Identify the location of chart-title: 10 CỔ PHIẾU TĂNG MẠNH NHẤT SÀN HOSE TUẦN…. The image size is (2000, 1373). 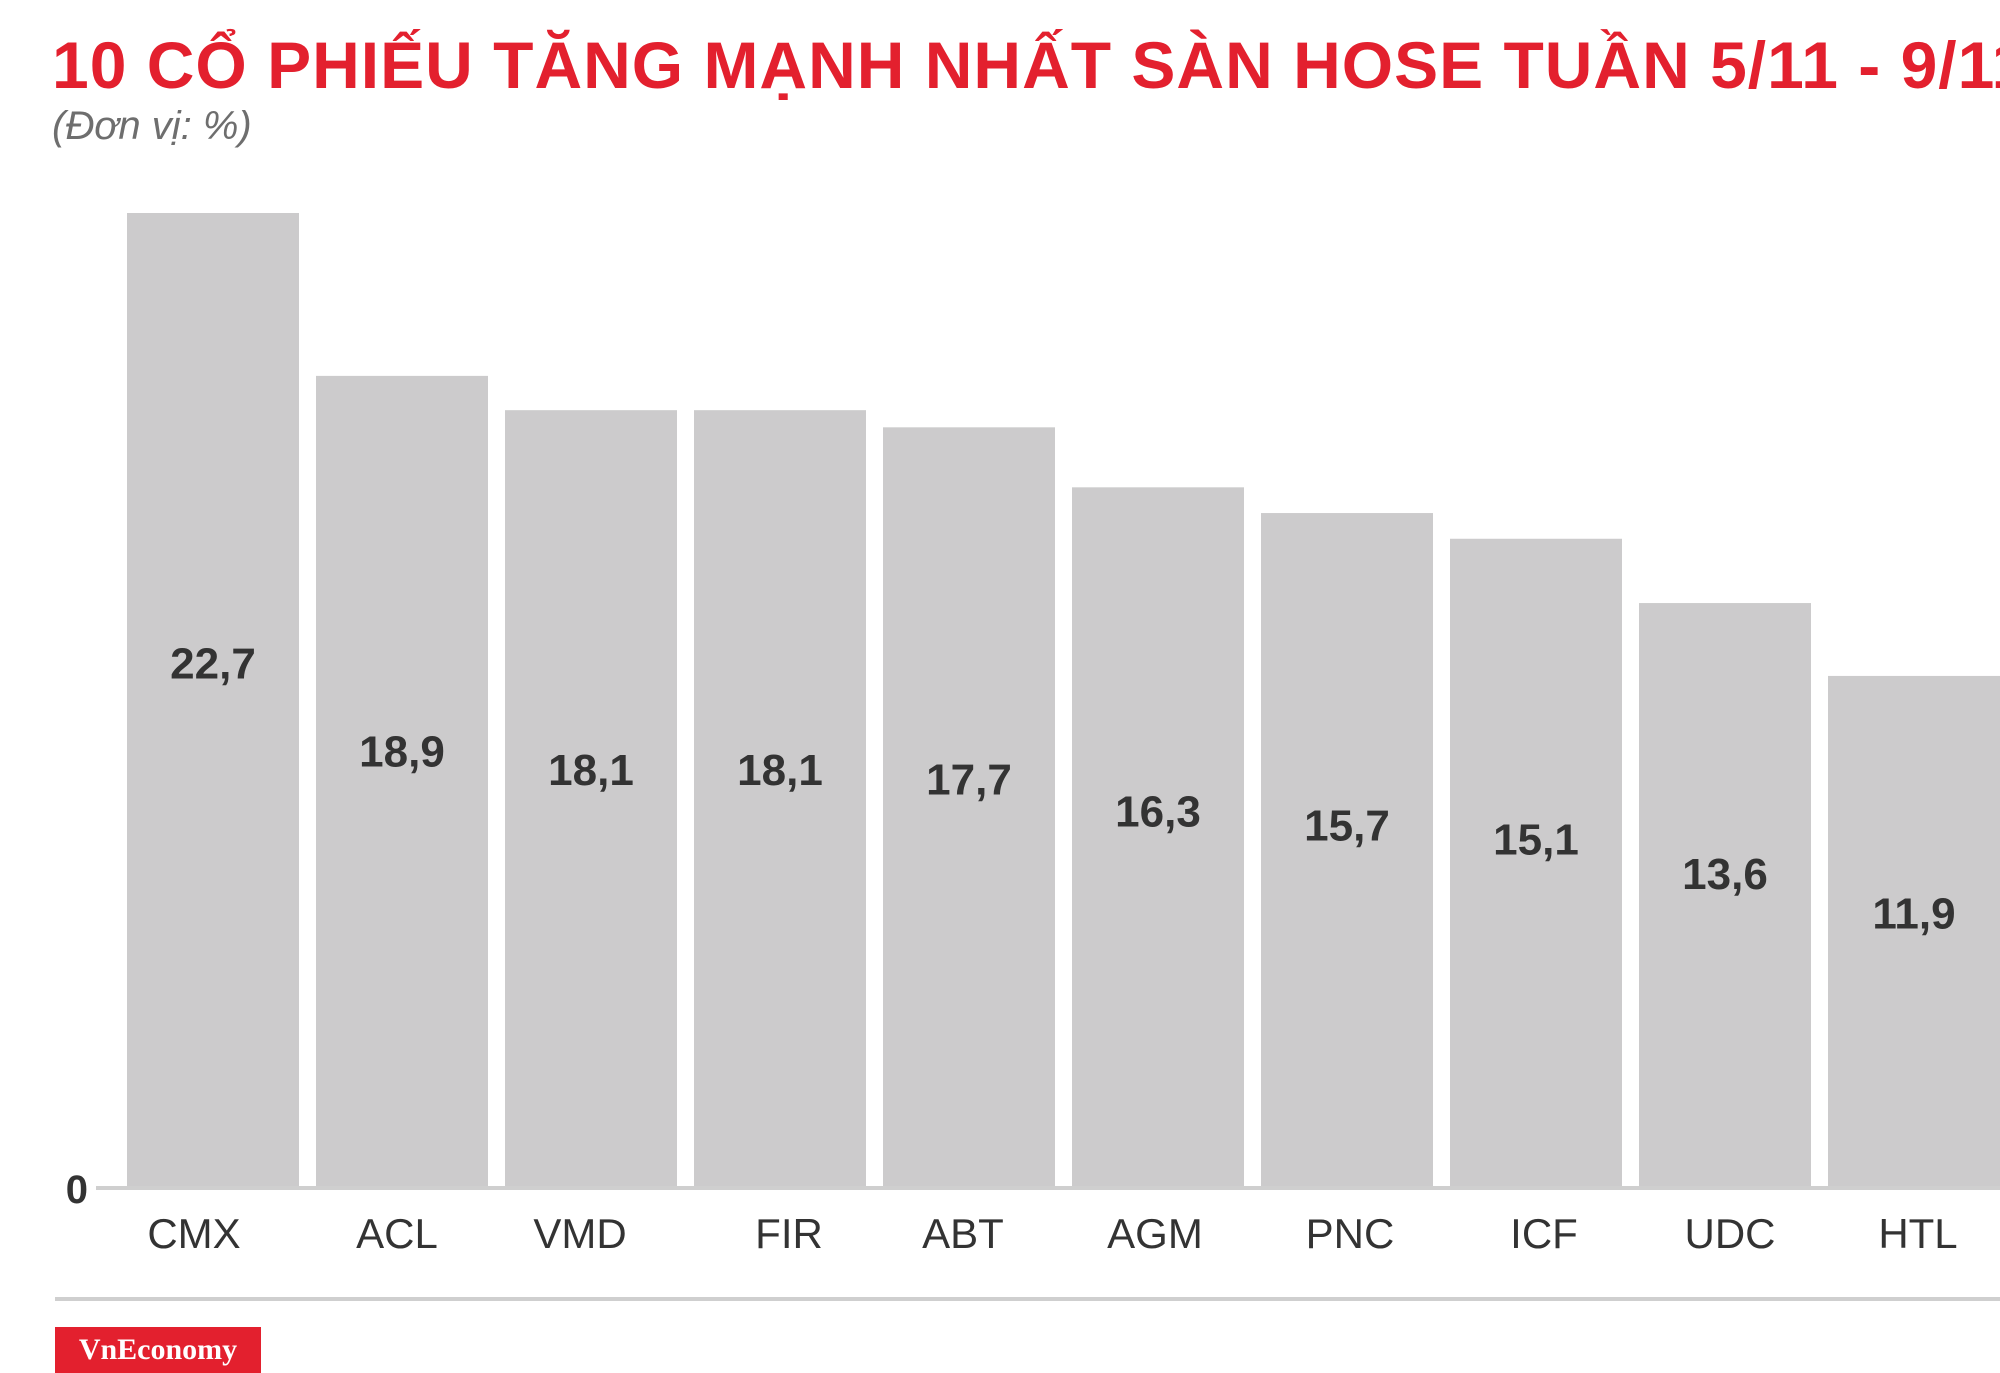
(1026, 65).